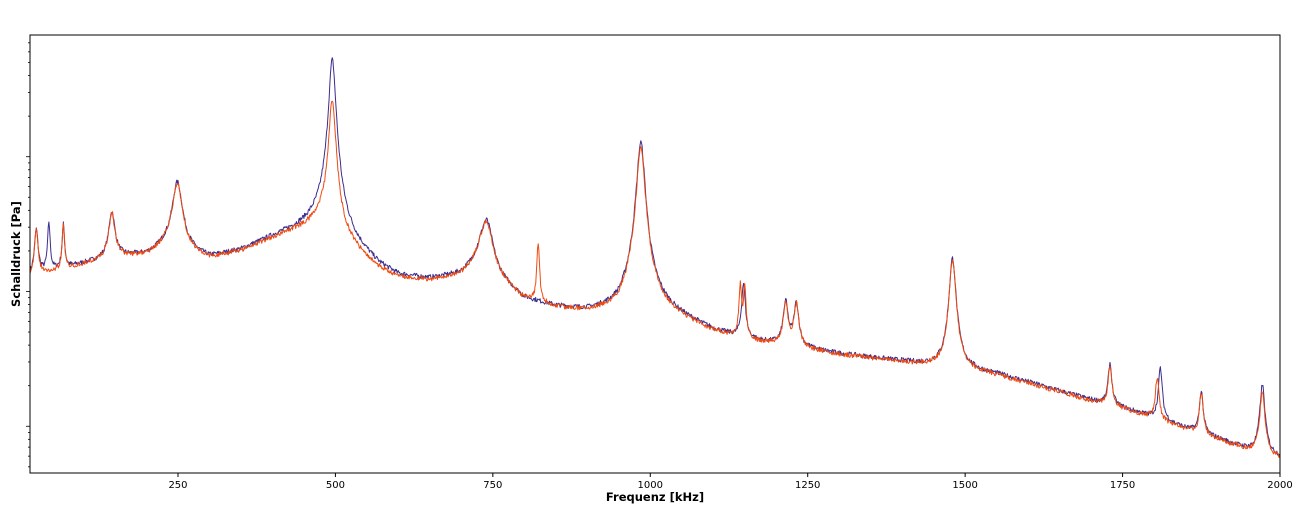  What do you see at coordinates (650, 485) in the screenshot?
I see `x-tick-label: 1000` at bounding box center [650, 485].